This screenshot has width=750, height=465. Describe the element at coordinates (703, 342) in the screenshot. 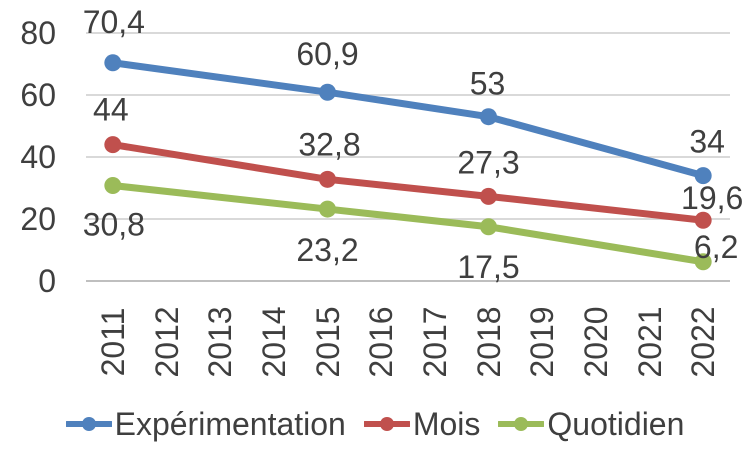

I see `x-axis-tick-label: 2022` at that location.